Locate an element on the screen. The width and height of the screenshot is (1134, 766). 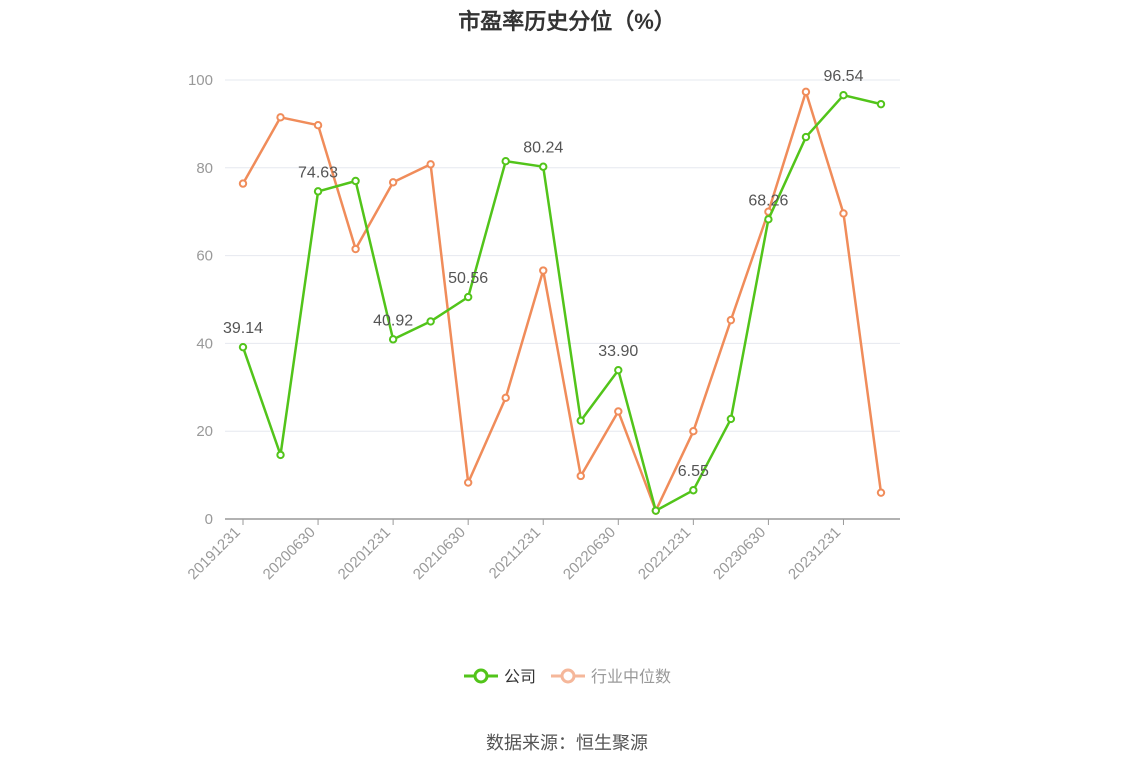
y-tick-label: 20 is located at coordinates (204, 431).